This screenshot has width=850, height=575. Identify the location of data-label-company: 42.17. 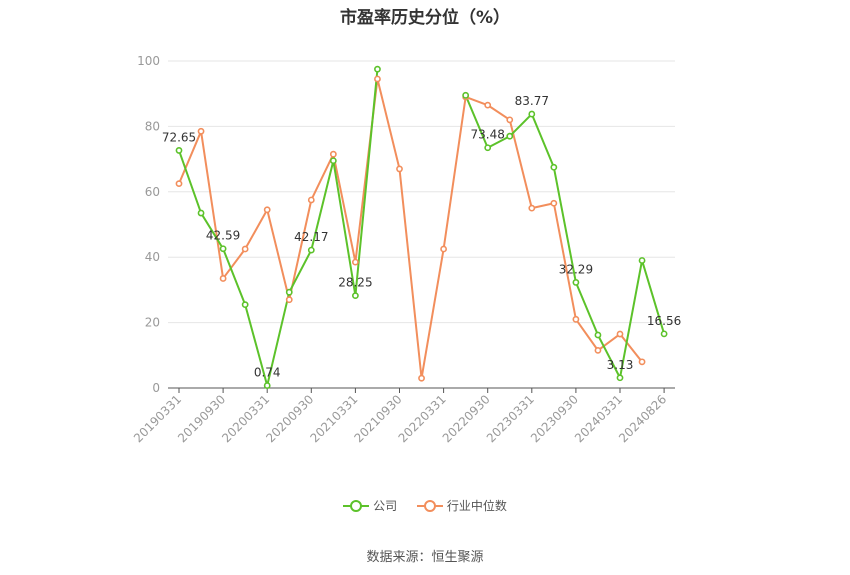
(311, 237).